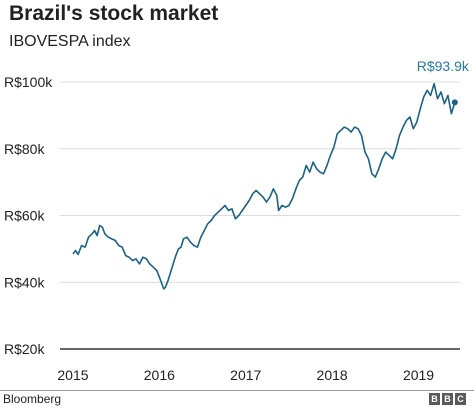 The height and width of the screenshot is (407, 474). What do you see at coordinates (24, 349) in the screenshot?
I see `y-tick-label: R$20k` at bounding box center [24, 349].